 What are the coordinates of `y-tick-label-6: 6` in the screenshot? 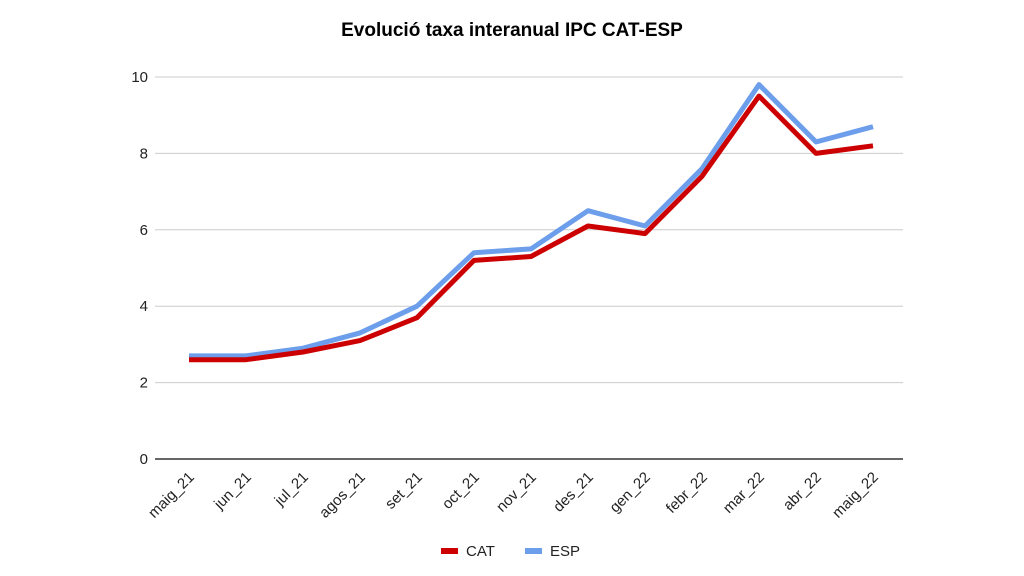 It's located at (144, 230).